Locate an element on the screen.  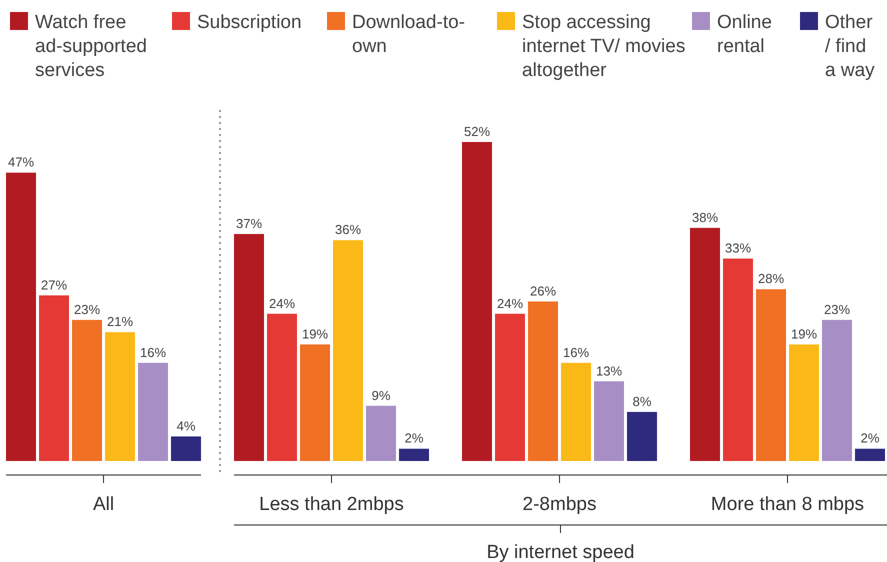
data-label: 27% is located at coordinates (54, 284).